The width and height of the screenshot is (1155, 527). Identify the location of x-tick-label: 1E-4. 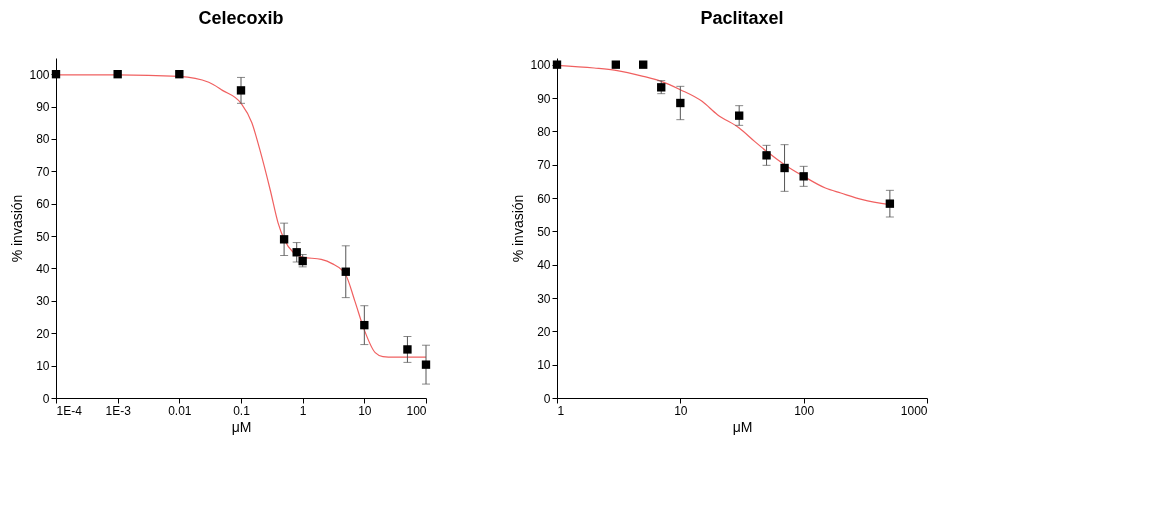
(69, 410).